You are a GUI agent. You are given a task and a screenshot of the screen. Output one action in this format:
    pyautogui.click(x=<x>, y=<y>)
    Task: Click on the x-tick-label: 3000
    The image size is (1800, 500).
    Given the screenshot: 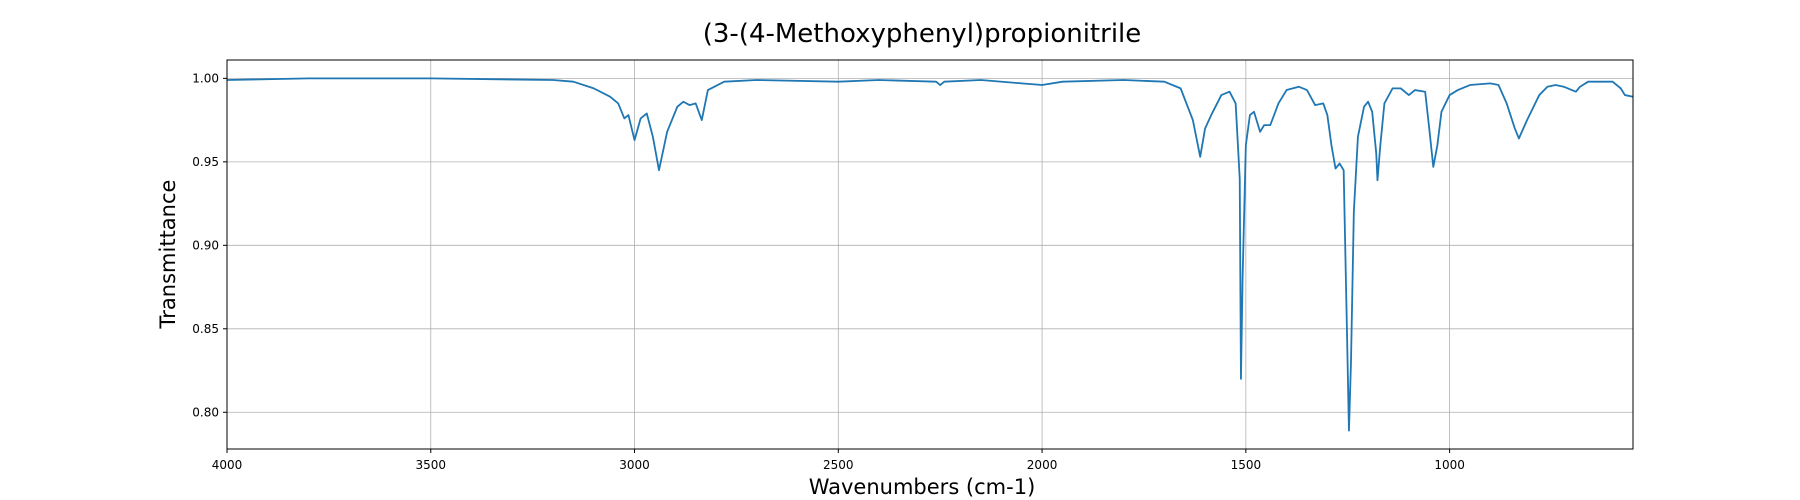 What is the action you would take?
    pyautogui.click(x=634, y=465)
    